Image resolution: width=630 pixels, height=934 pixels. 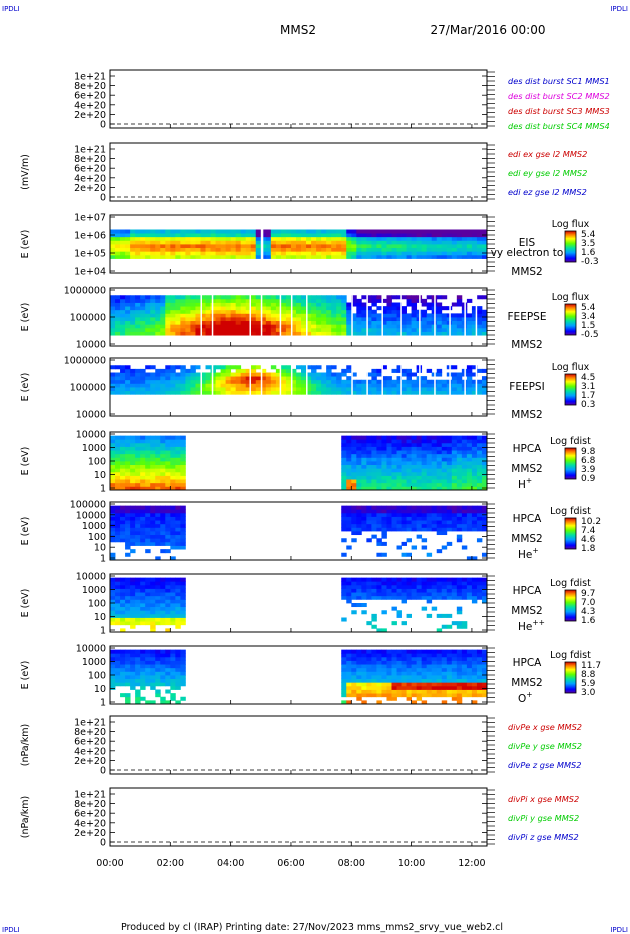 What do you see at coordinates (525, 555) in the screenshot?
I see `species-base: He` at bounding box center [525, 555].